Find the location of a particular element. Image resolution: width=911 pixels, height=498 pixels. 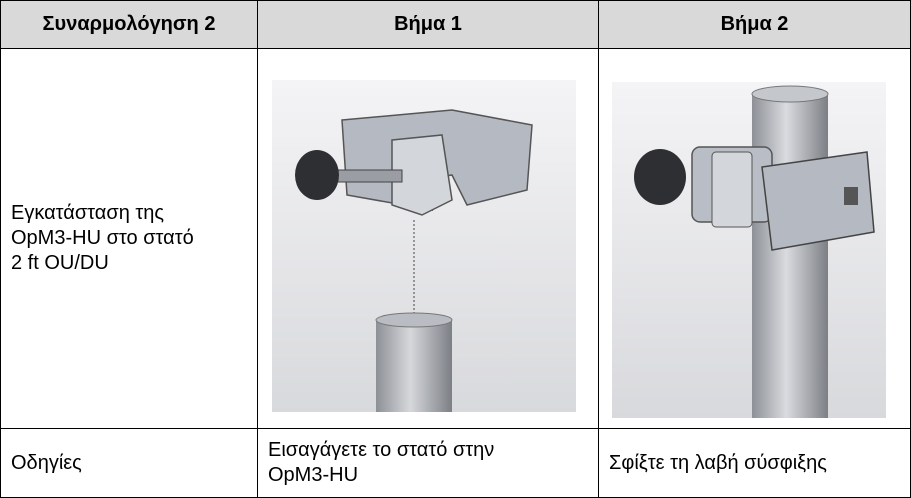

header-cell: Συναρμολόγηση 2 is located at coordinates (129, 24).